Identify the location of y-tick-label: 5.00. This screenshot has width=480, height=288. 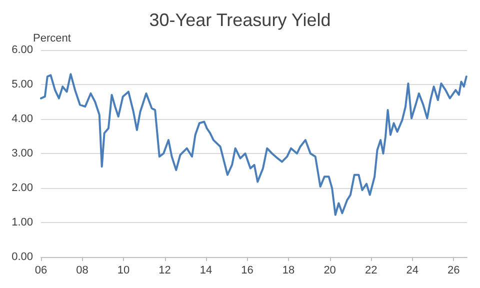
(22, 84).